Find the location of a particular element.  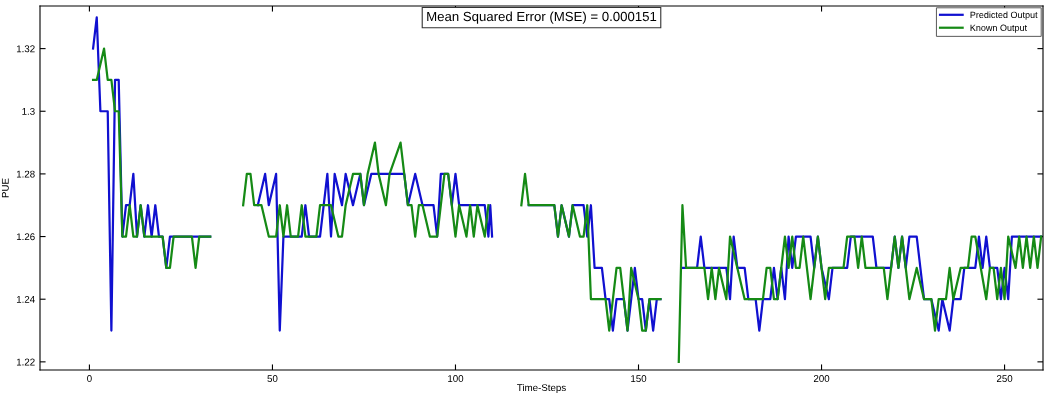

y-tick-label: 1.3 is located at coordinates (28, 111).